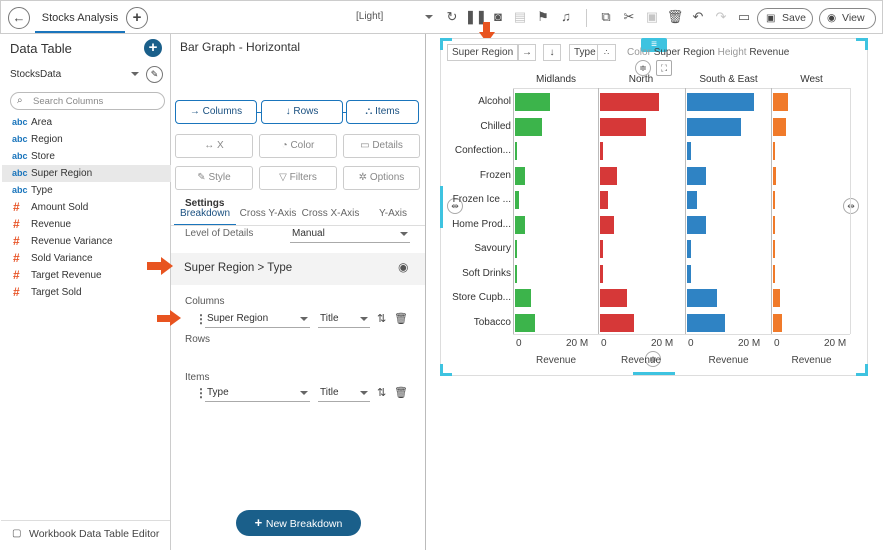 The width and height of the screenshot is (883, 551). What do you see at coordinates (629, 16) in the screenshot?
I see `cut-icon: ✂` at bounding box center [629, 16].